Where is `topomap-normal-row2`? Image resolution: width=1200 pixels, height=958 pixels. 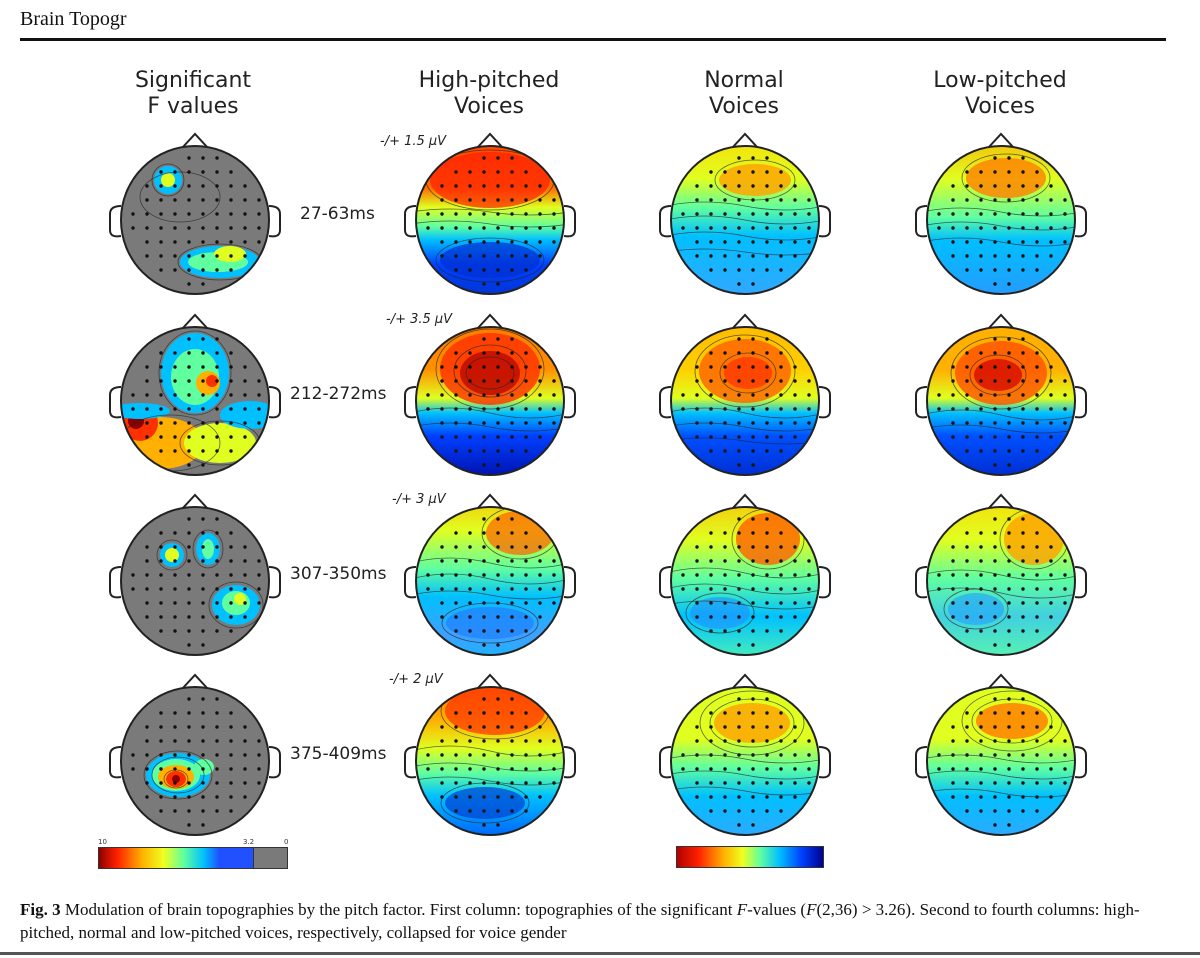 topomap-normal-row2 is located at coordinates (745, 394).